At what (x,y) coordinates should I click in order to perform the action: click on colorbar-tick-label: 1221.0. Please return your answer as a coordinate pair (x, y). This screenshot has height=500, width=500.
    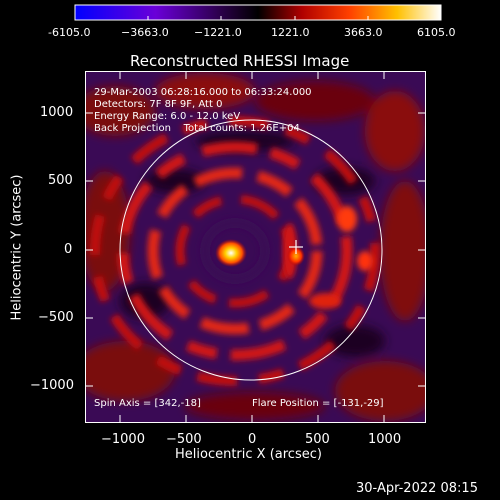
    Looking at the image, I should click on (290, 32).